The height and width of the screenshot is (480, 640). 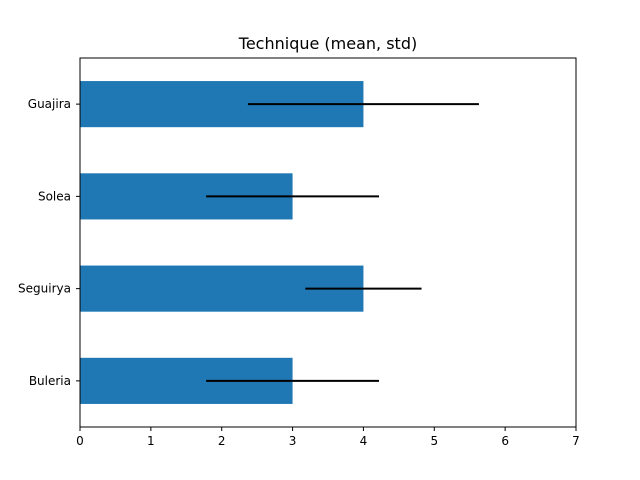 I want to click on x-tick-label: 6, so click(x=505, y=441).